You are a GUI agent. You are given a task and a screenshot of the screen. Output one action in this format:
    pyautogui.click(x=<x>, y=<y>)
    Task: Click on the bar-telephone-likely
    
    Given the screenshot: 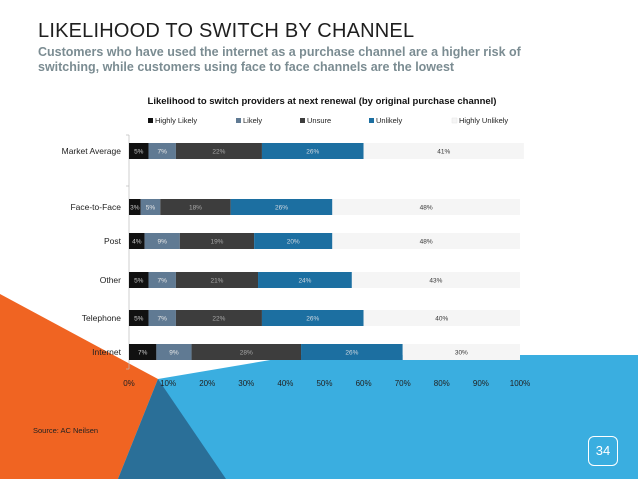 What is the action you would take?
    pyautogui.click(x=162, y=318)
    